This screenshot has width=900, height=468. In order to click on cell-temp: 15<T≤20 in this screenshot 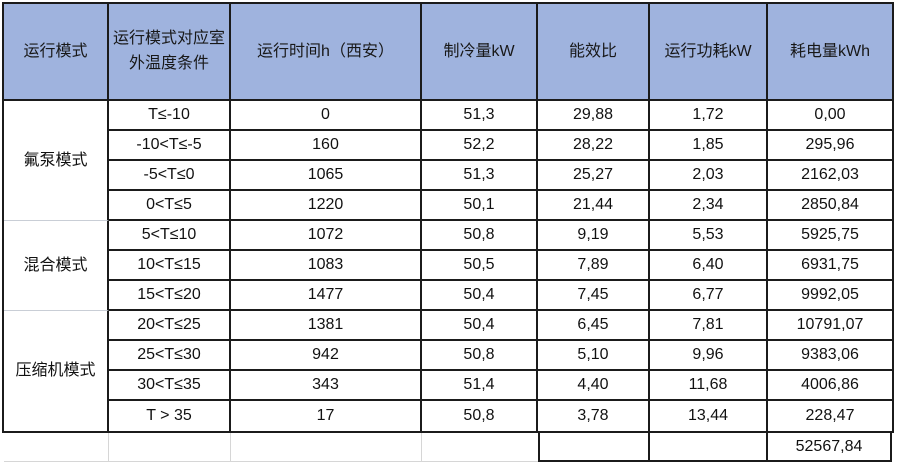, I will do `click(170, 296)`.